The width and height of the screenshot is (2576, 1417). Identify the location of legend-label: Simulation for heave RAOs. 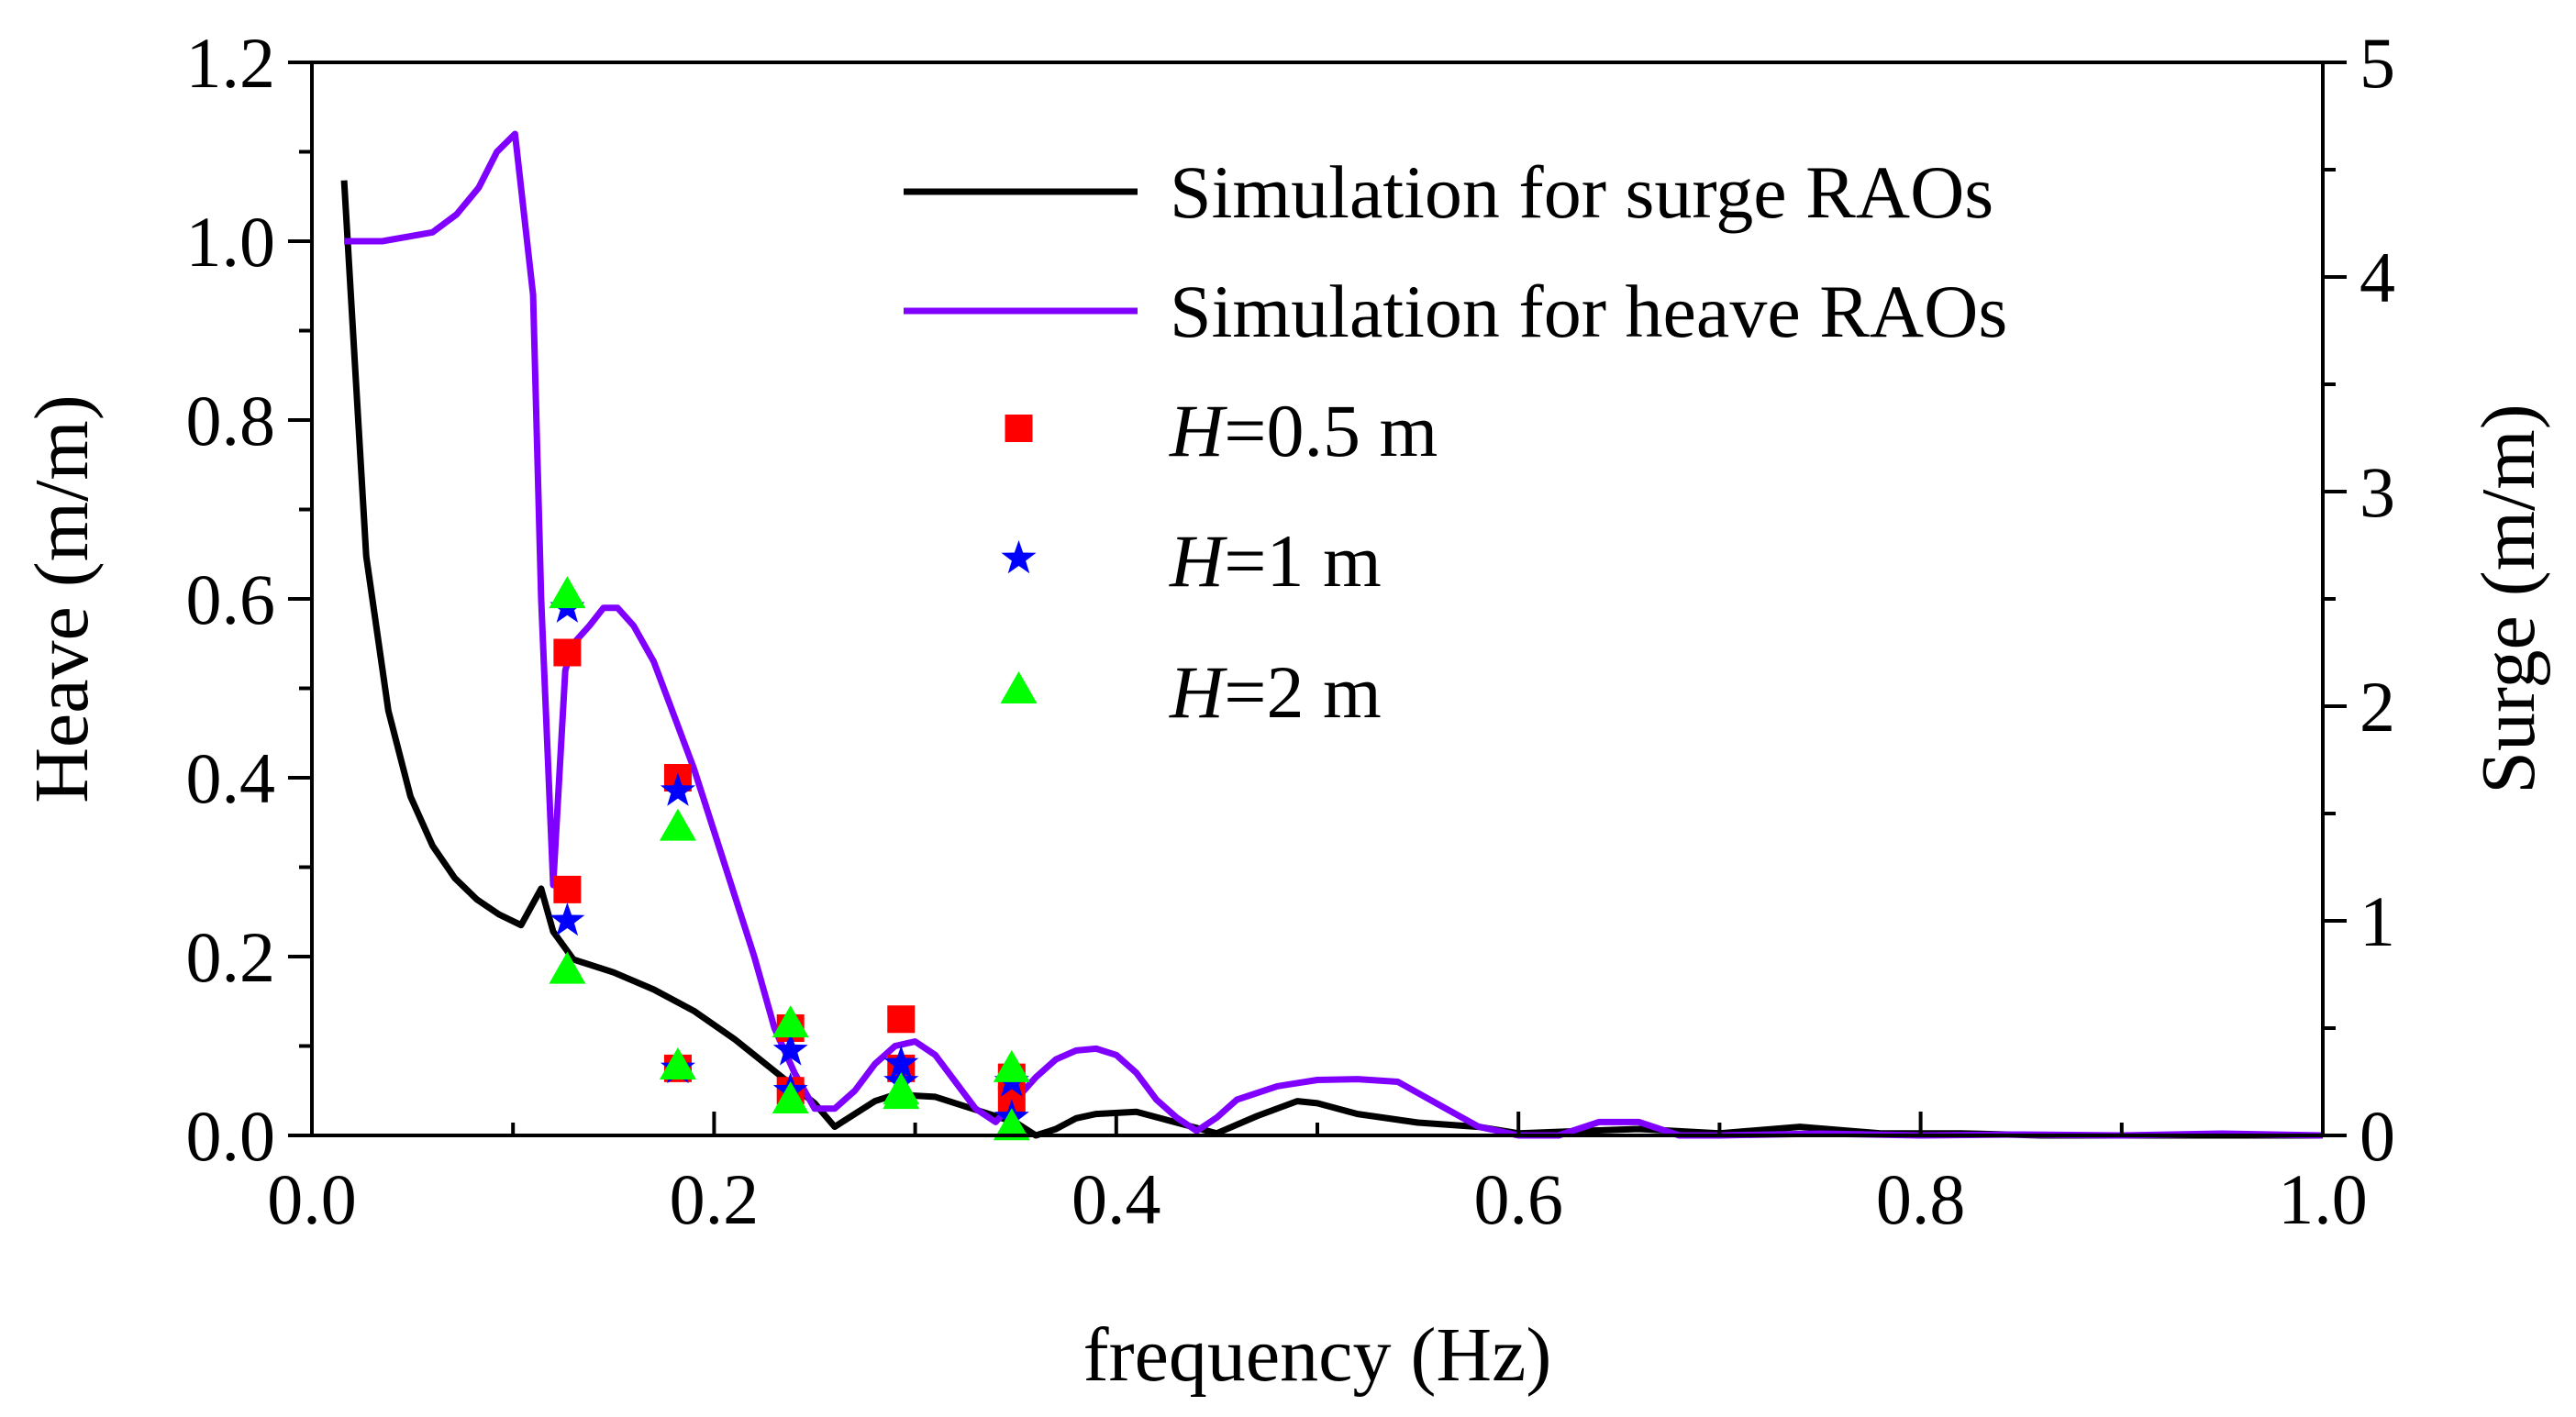
(1588, 311).